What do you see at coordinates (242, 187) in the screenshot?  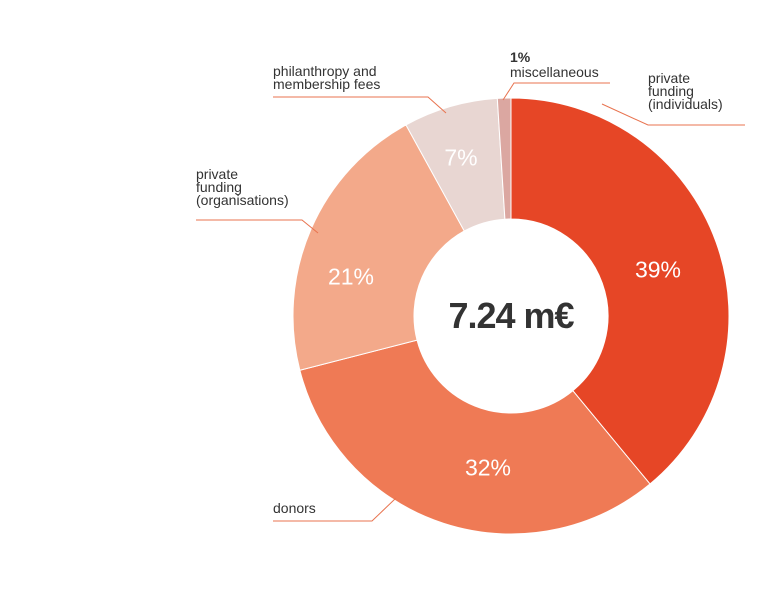 I see `category-label: private funding (organisations)` at bounding box center [242, 187].